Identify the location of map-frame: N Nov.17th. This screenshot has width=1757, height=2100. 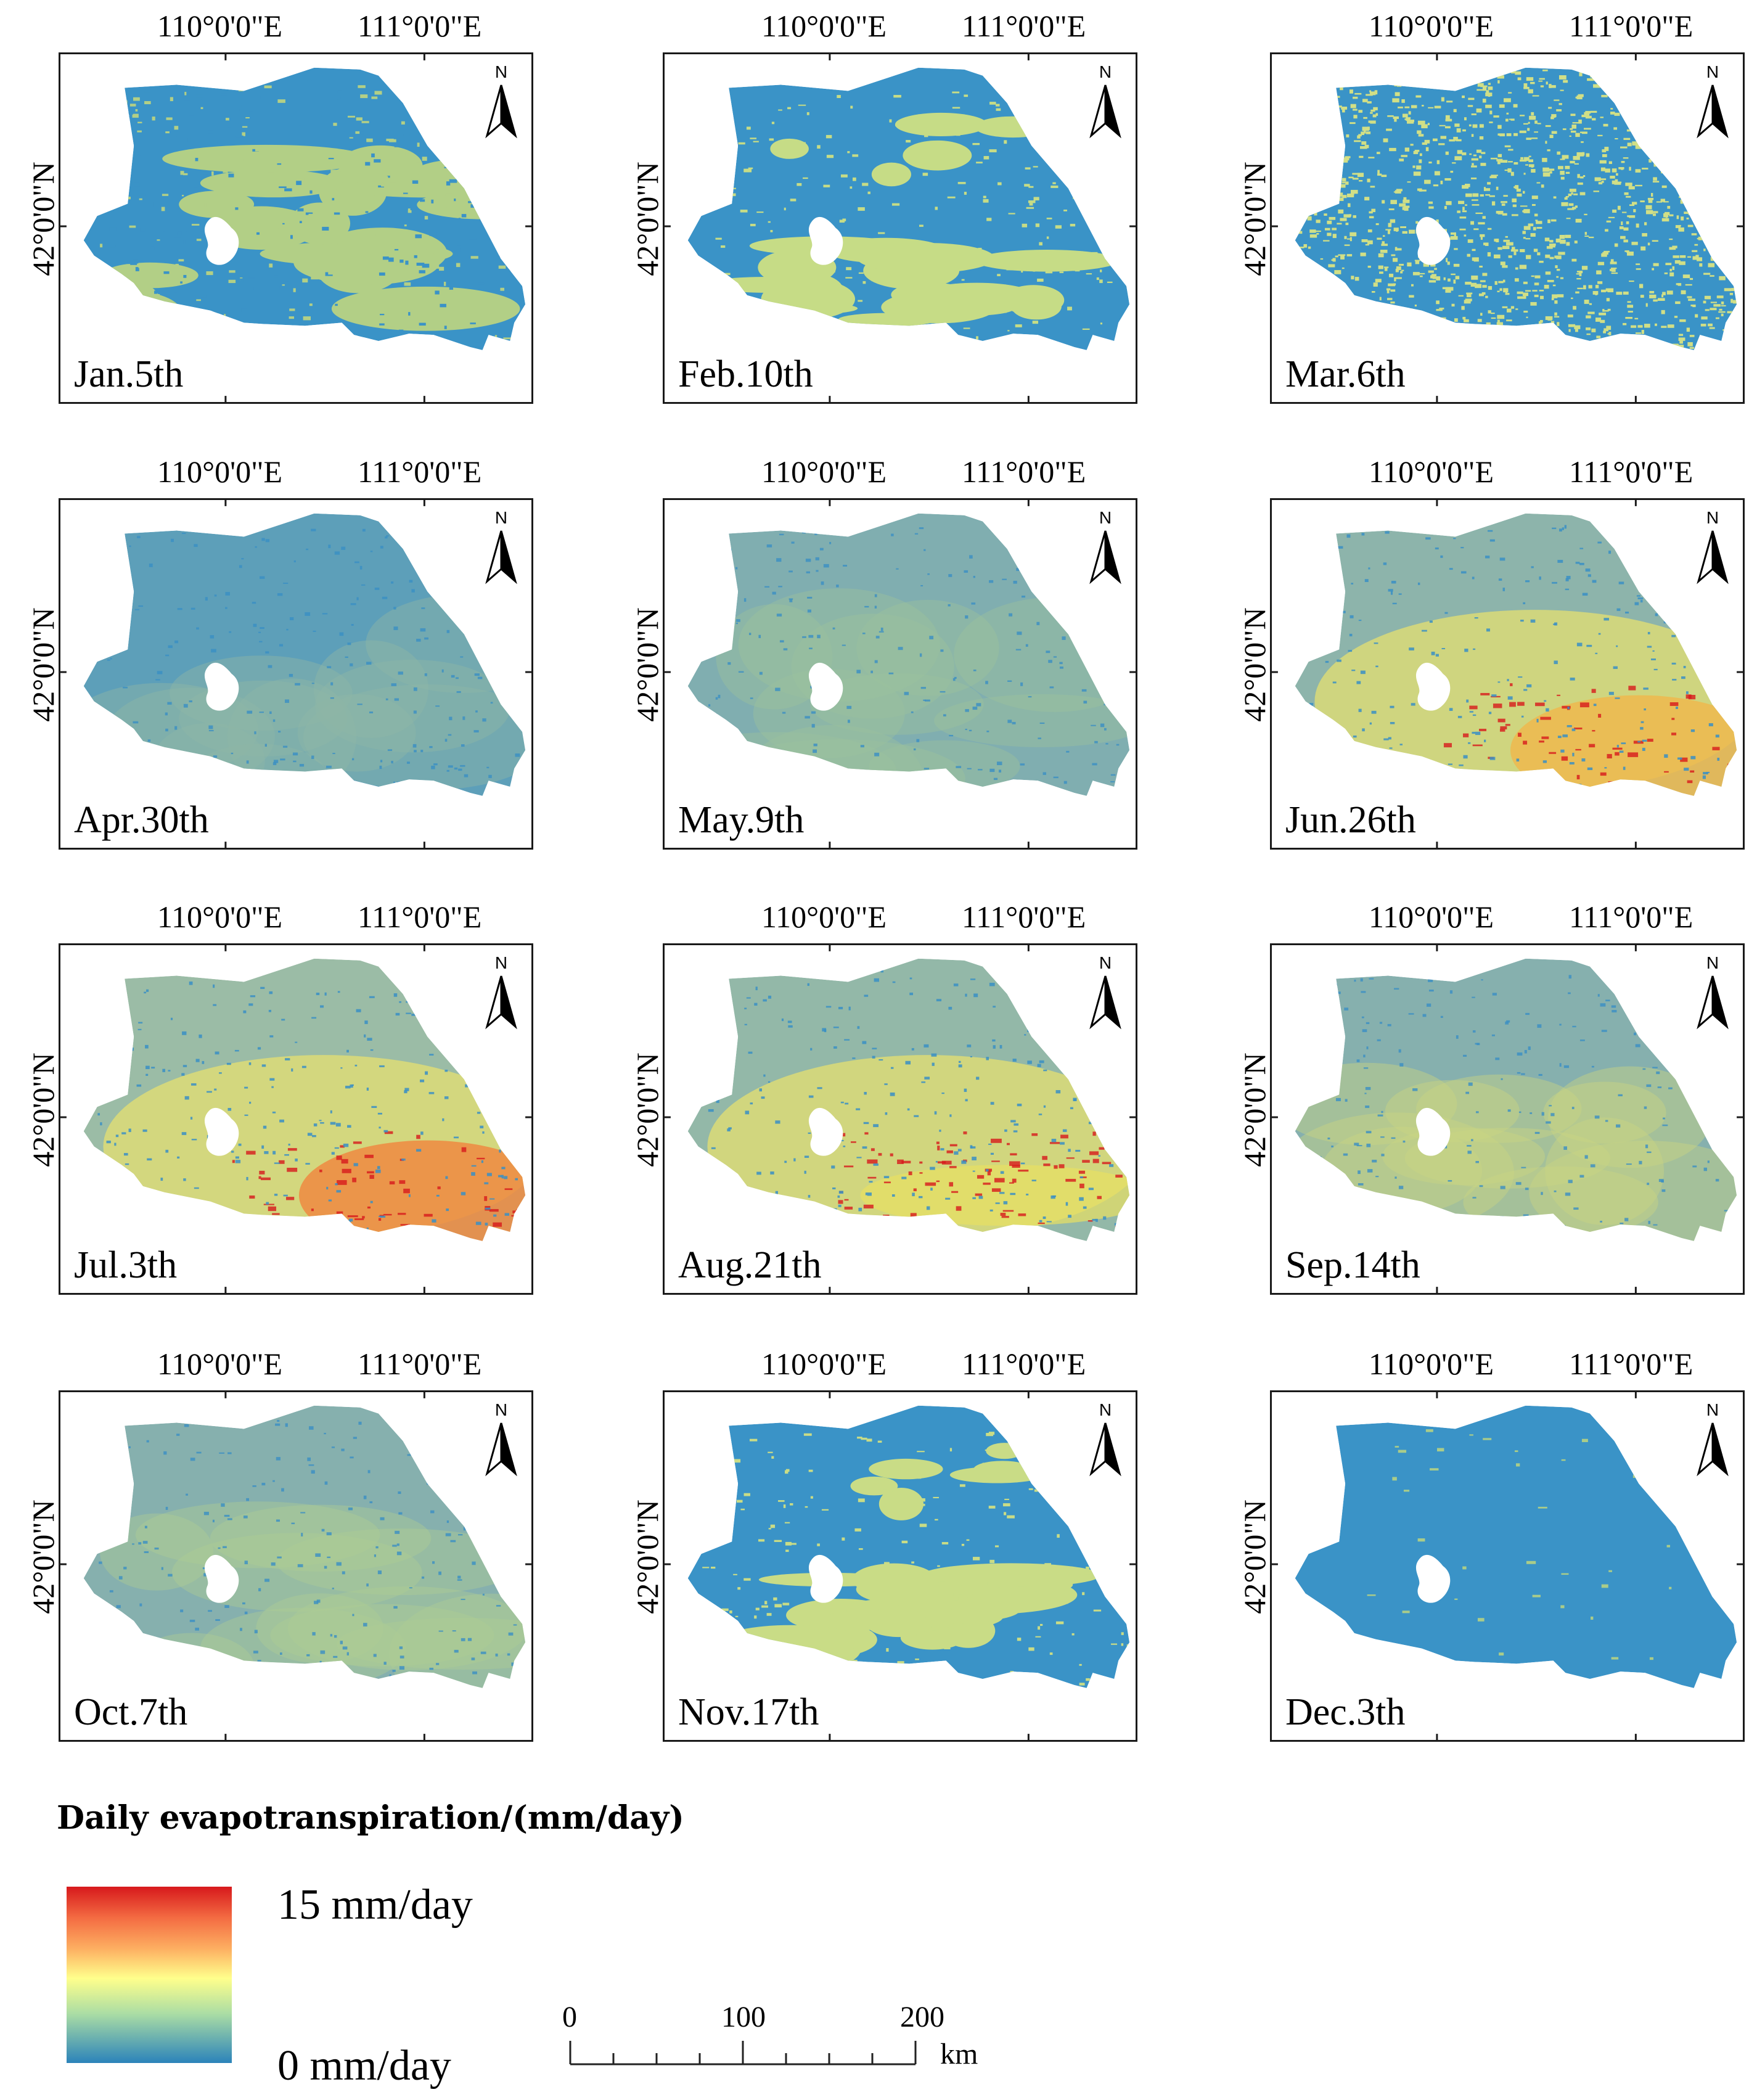
(900, 1566).